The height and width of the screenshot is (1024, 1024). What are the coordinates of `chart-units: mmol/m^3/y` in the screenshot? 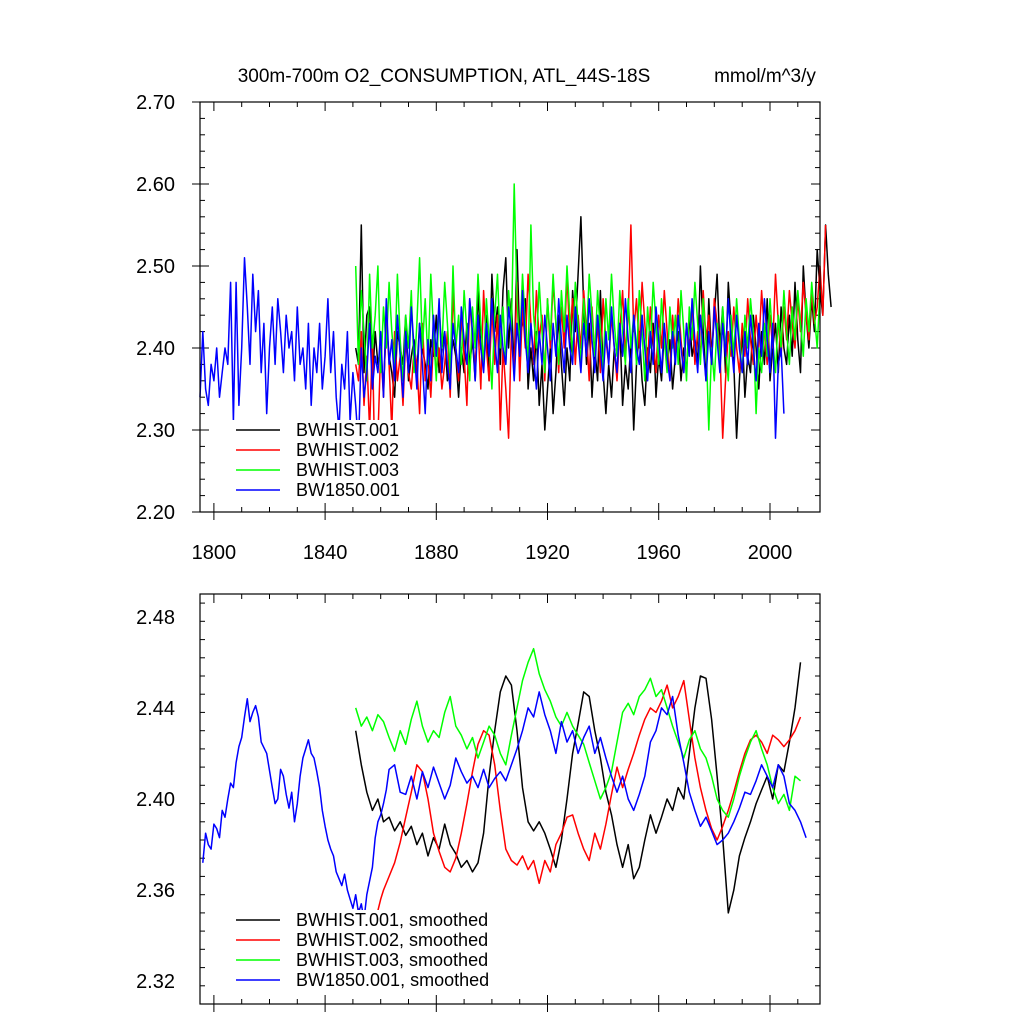 It's located at (765, 76).